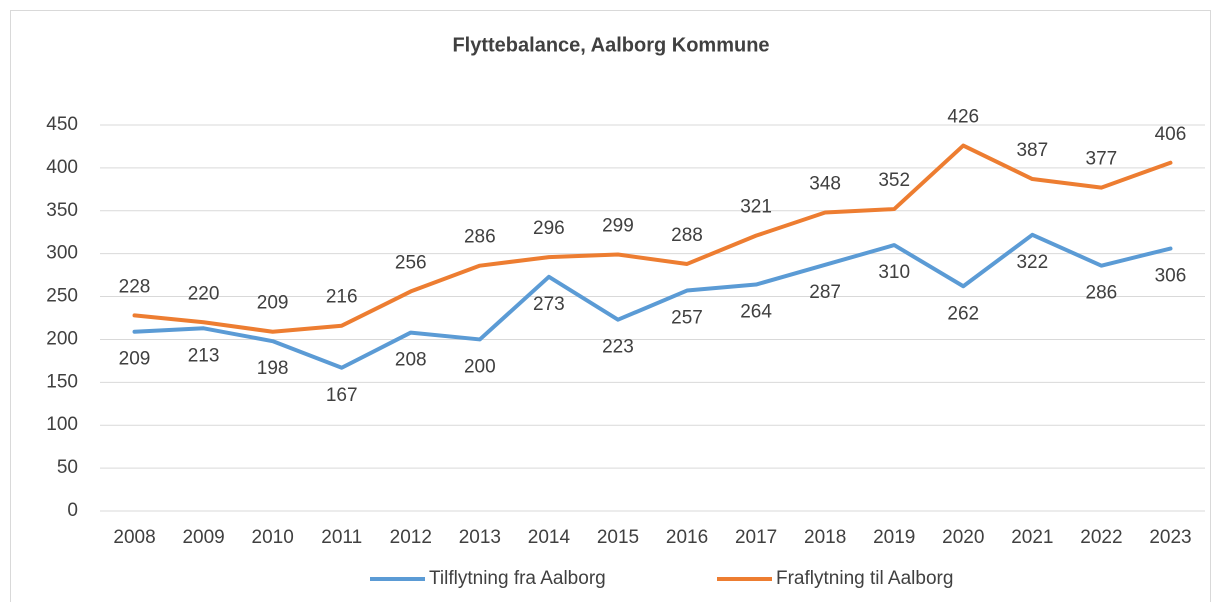 The height and width of the screenshot is (602, 1222). I want to click on data-label: 287, so click(825, 292).